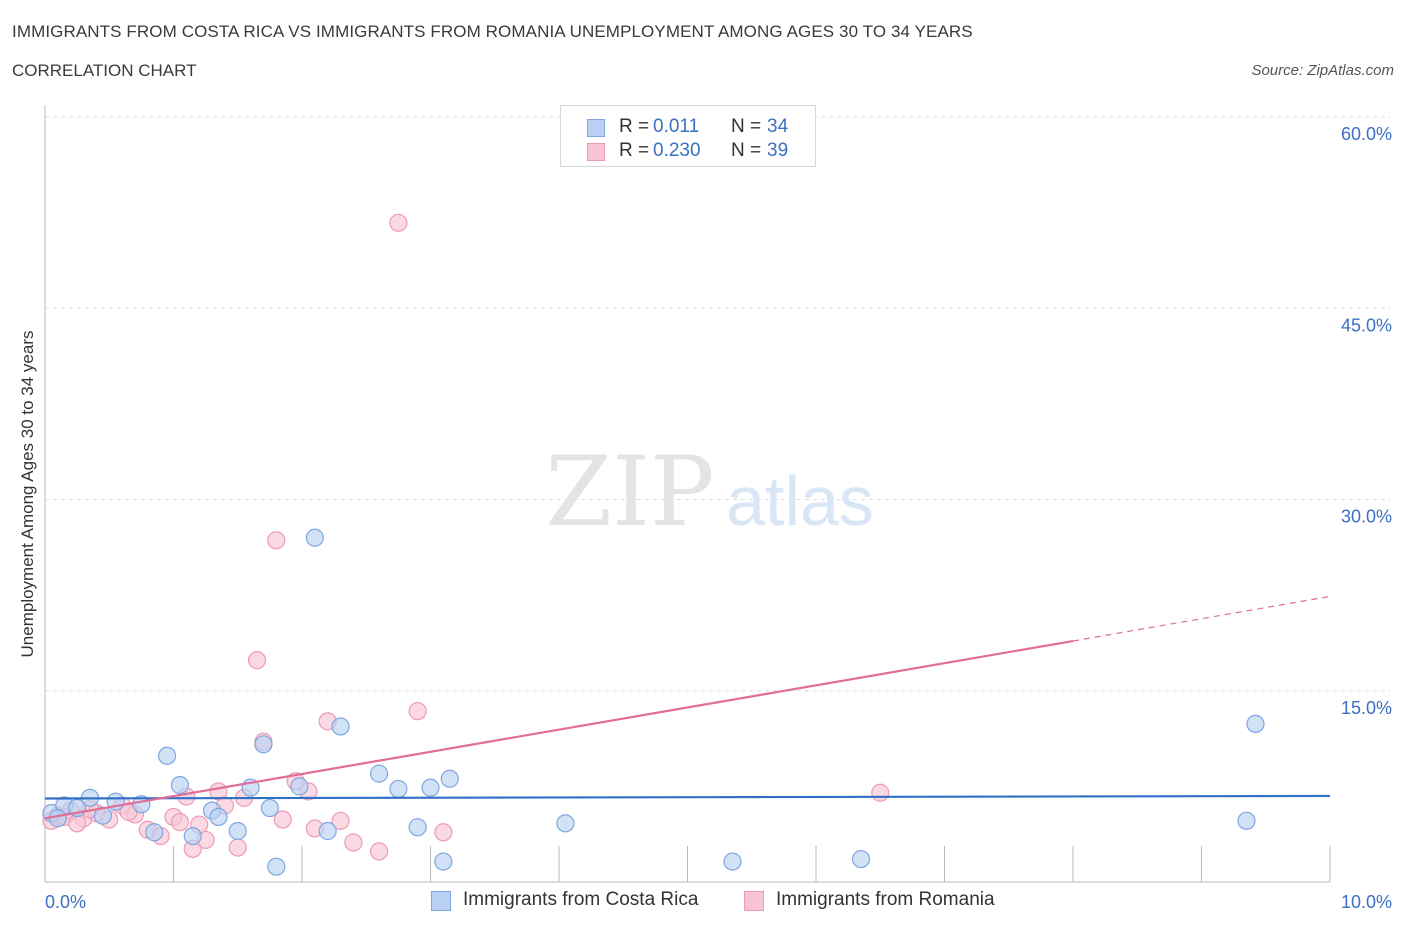 The image size is (1406, 930). What do you see at coordinates (778, 126) in the screenshot?
I see `legend-n-value: 34` at bounding box center [778, 126].